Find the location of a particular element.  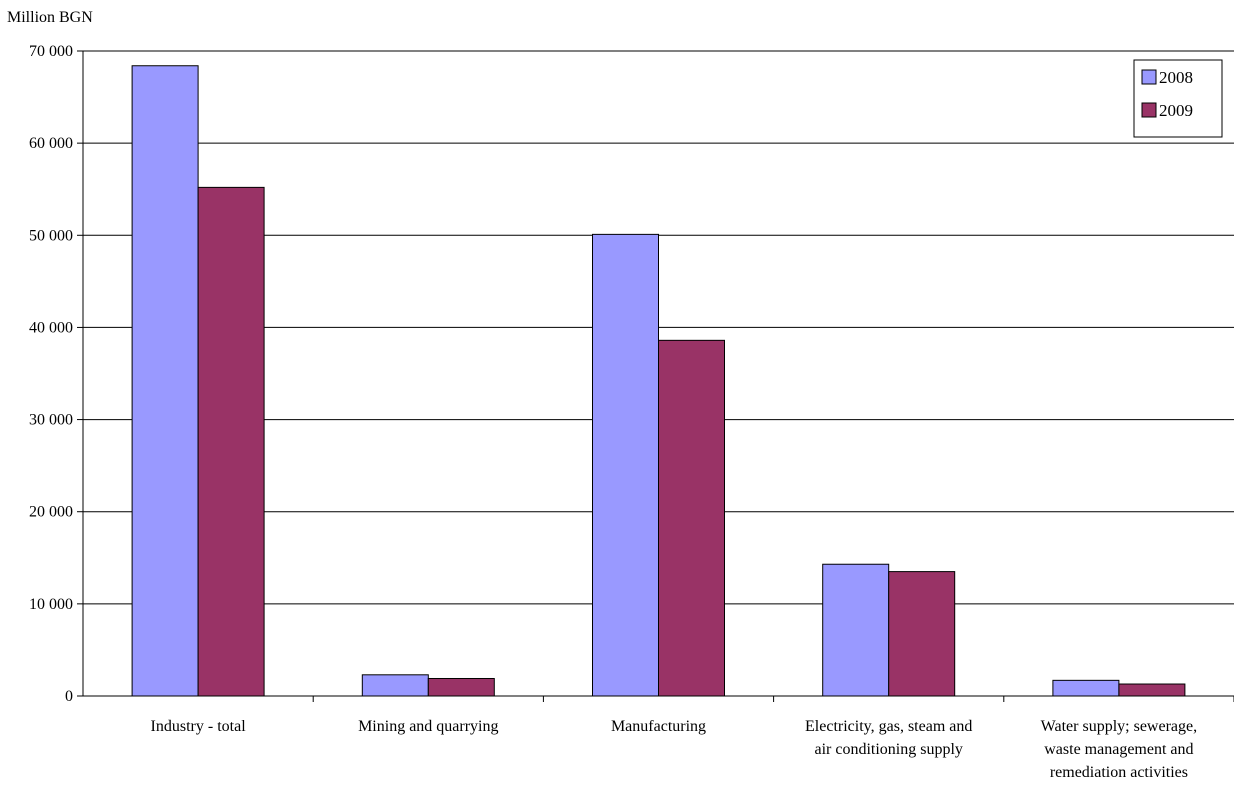

x-category-label: Manufacturing is located at coordinates (658, 726).